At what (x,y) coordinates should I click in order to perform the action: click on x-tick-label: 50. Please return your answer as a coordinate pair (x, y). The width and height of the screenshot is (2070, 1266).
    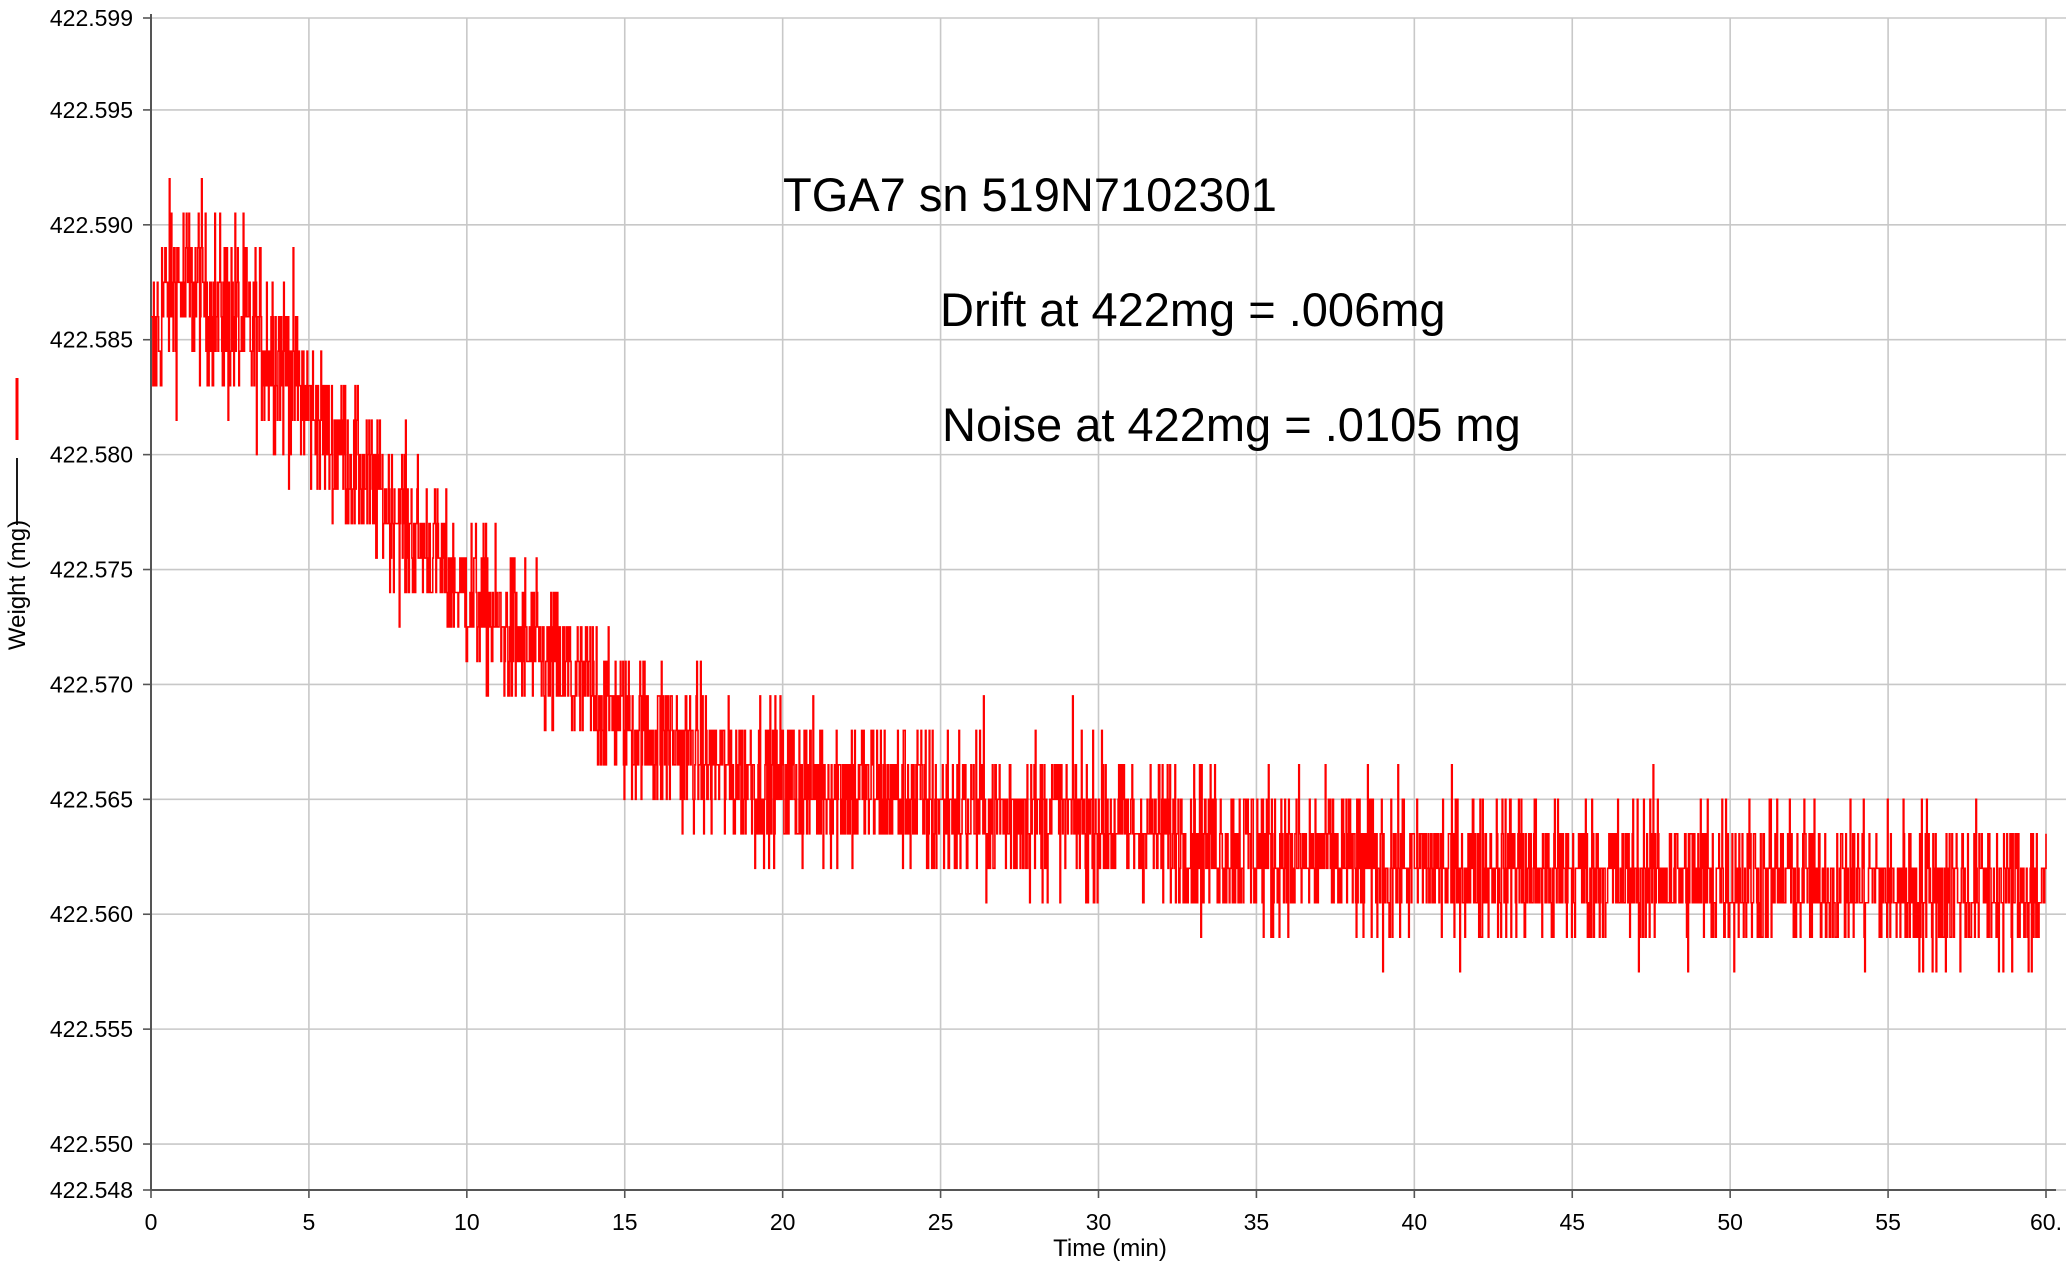
    Looking at the image, I should click on (1730, 1222).